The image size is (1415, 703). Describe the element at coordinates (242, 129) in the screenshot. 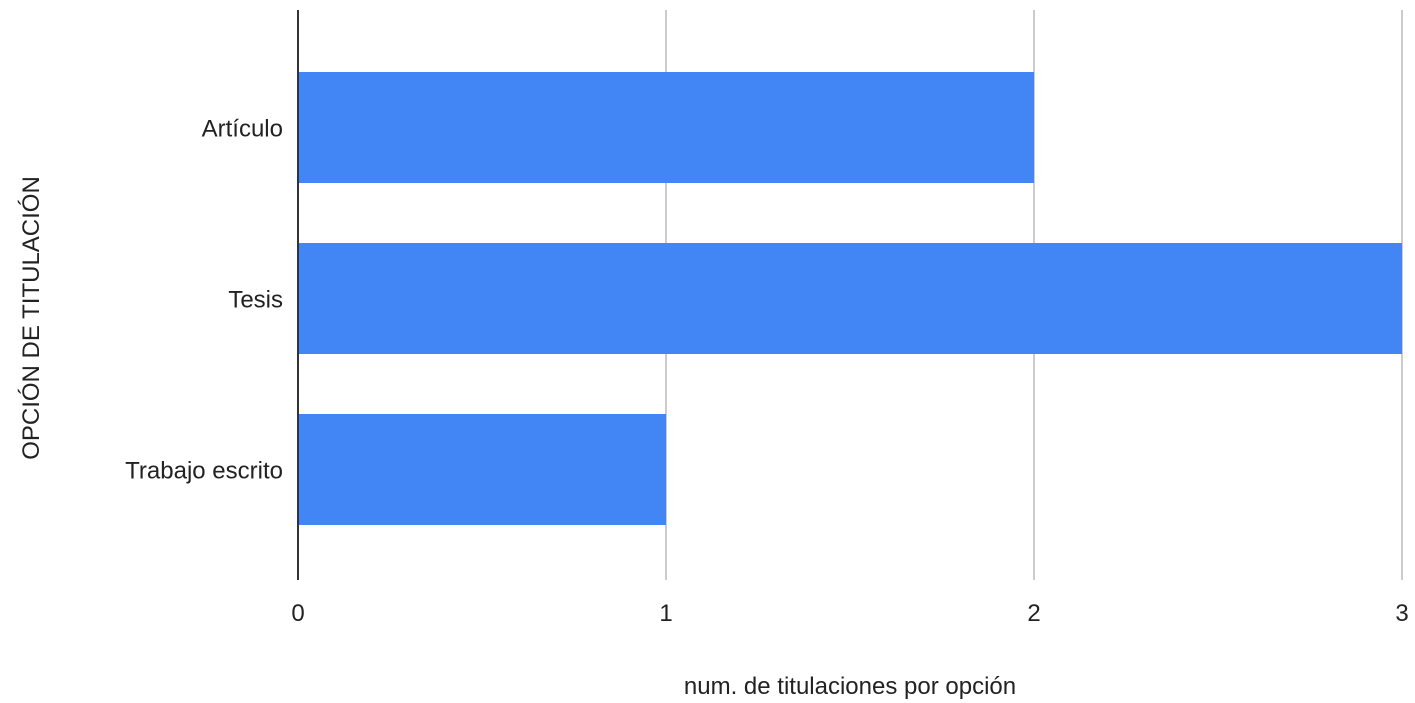

I see `category-label-0: Artículo` at that location.